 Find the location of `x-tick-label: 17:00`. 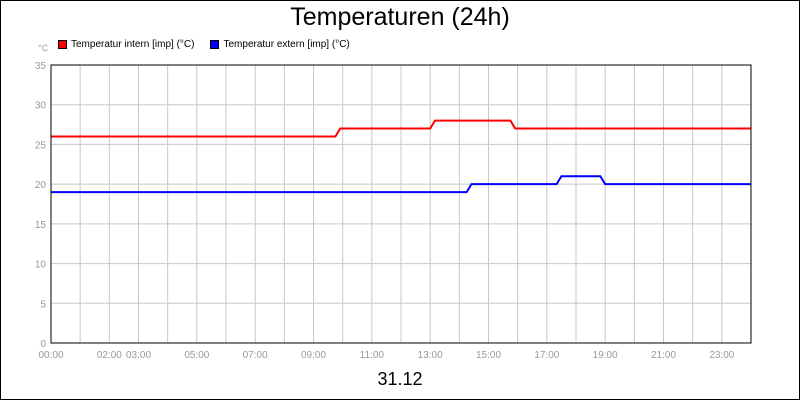

x-tick-label: 17:00 is located at coordinates (546, 355).